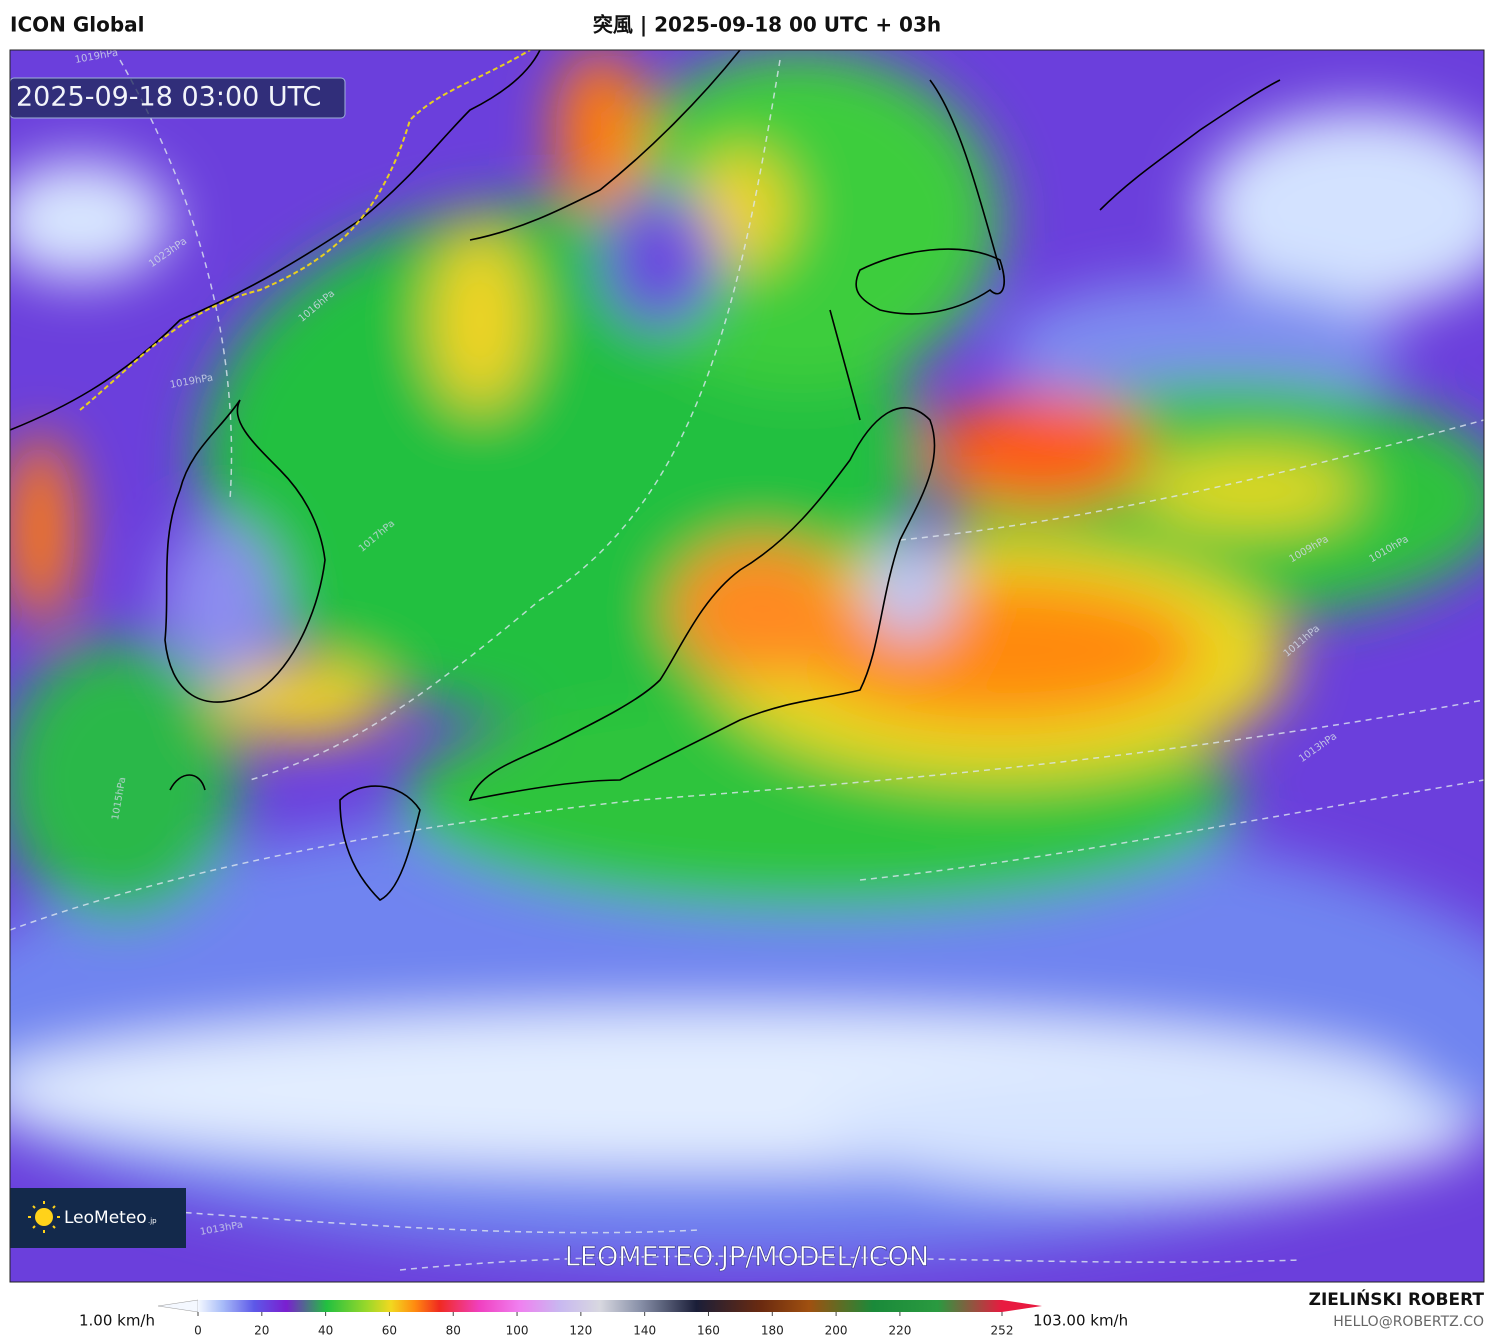 The image size is (1494, 1342). Describe the element at coordinates (708, 1331) in the screenshot. I see `colorbar-tick-label: 160` at that location.